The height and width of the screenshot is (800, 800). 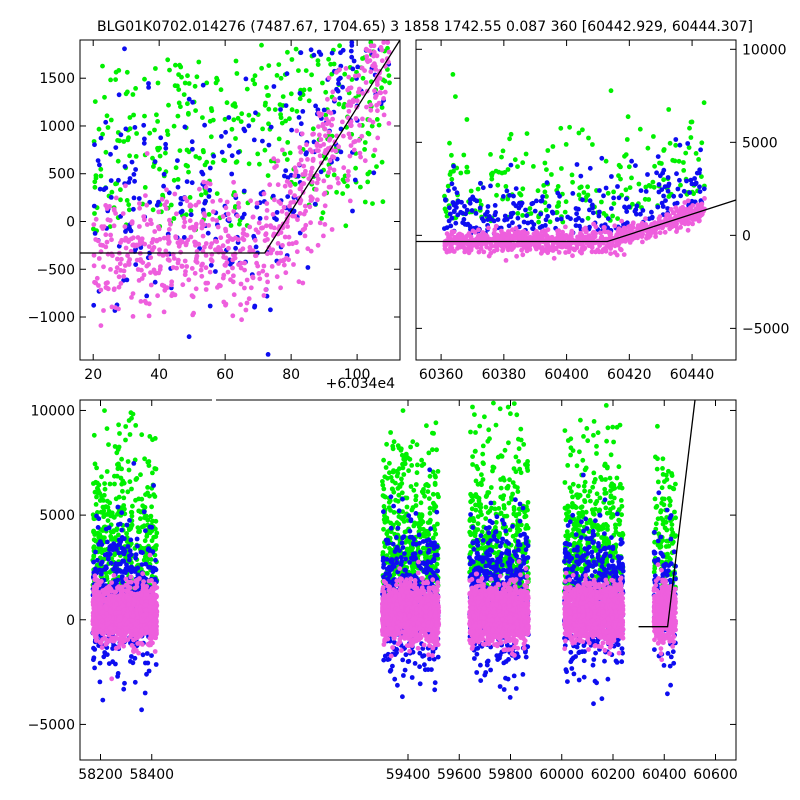 I want to click on tl-xtick-label: 20, so click(x=93, y=375).